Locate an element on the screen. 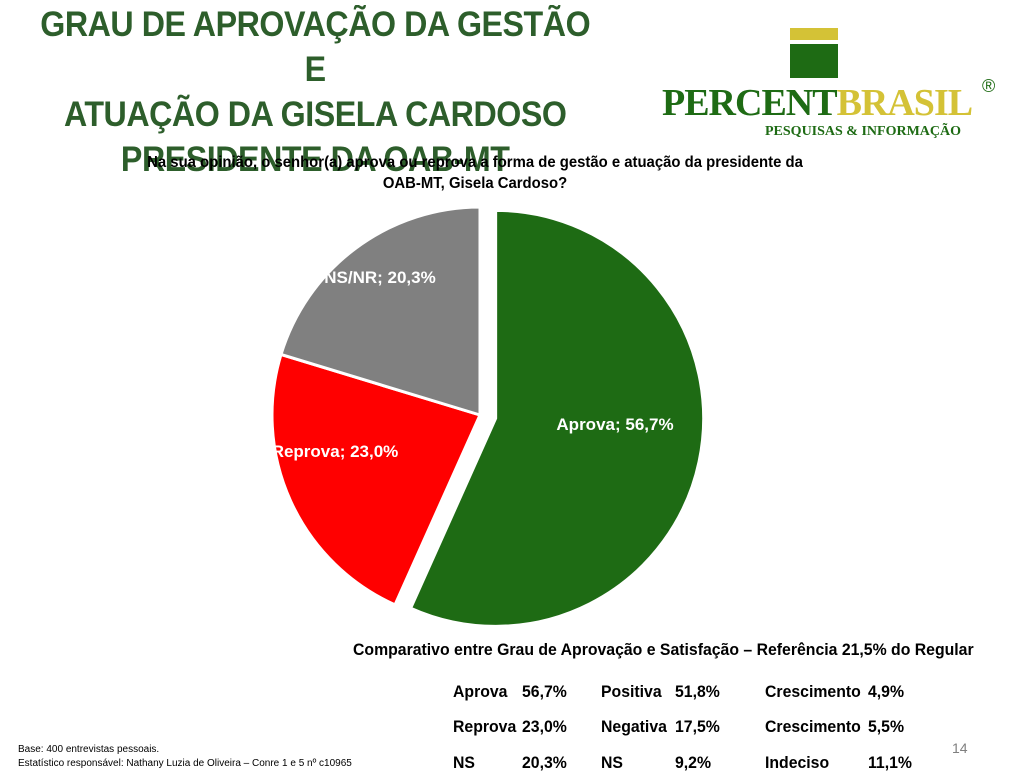 Image resolution: width=1024 pixels, height=778 pixels. percentbrasil-logo: PERCENTBRASIL ® PESQUISAS & INFORMAÇÃO is located at coordinates (828, 83).